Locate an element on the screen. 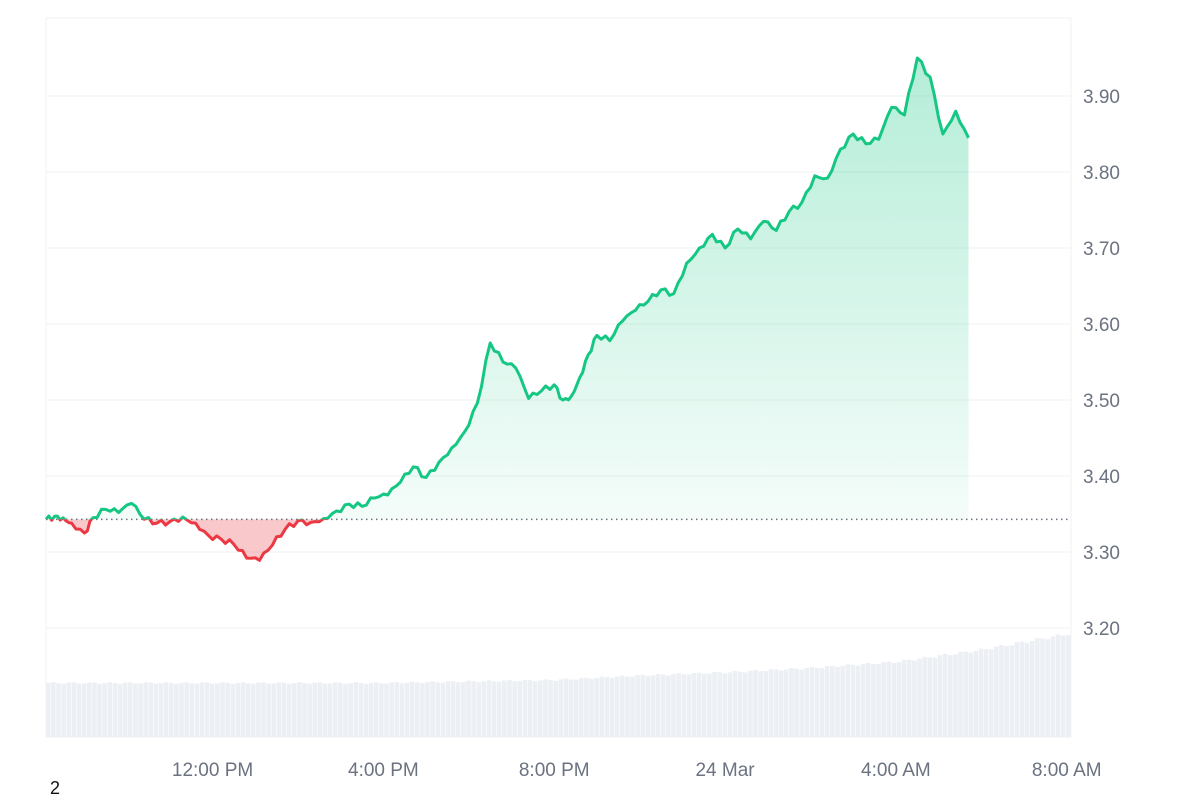  x-tick-label-2: 8:00 PM is located at coordinates (554, 770).